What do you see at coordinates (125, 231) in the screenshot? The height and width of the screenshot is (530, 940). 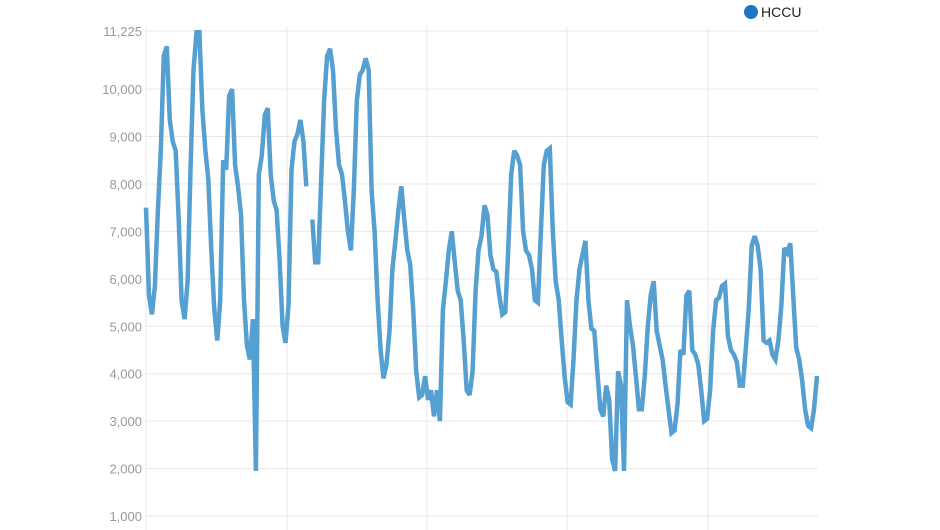 I see `y-tick-label: 7,000` at bounding box center [125, 231].